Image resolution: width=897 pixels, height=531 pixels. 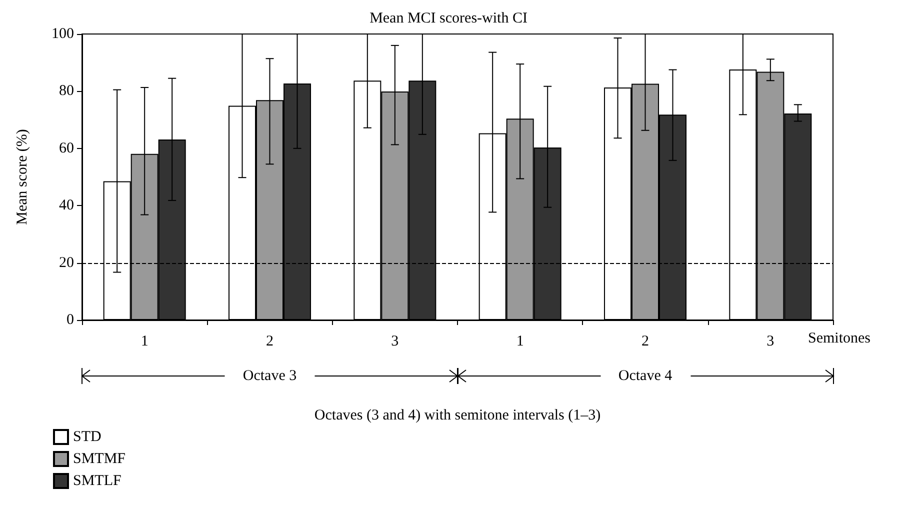 I want to click on text: Semitones, so click(x=839, y=338).